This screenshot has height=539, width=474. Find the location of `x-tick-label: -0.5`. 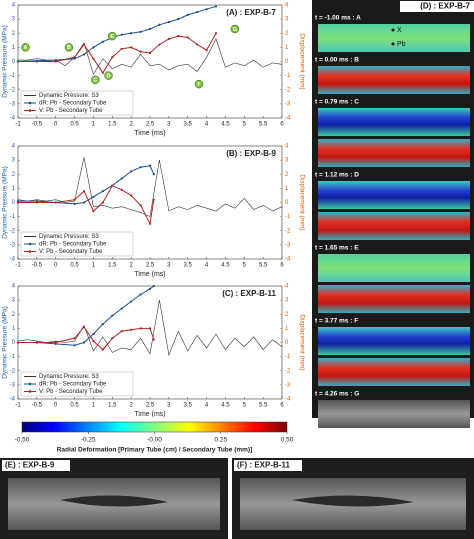

x-tick-label: -0.5 is located at coordinates (37, 406).